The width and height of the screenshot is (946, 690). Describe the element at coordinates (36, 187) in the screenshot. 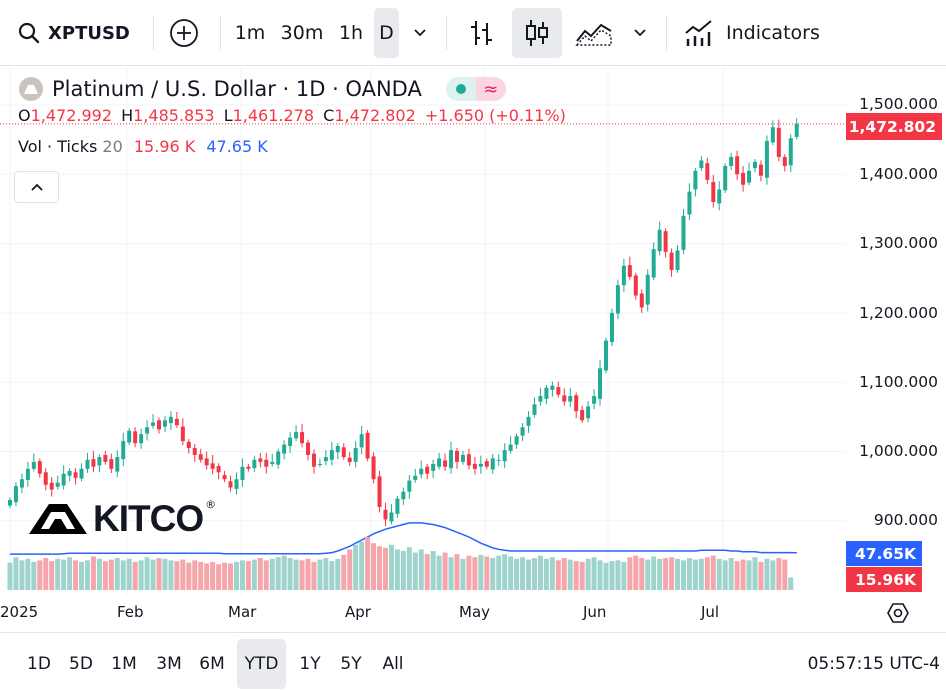

I see `collapse-legend-button` at that location.